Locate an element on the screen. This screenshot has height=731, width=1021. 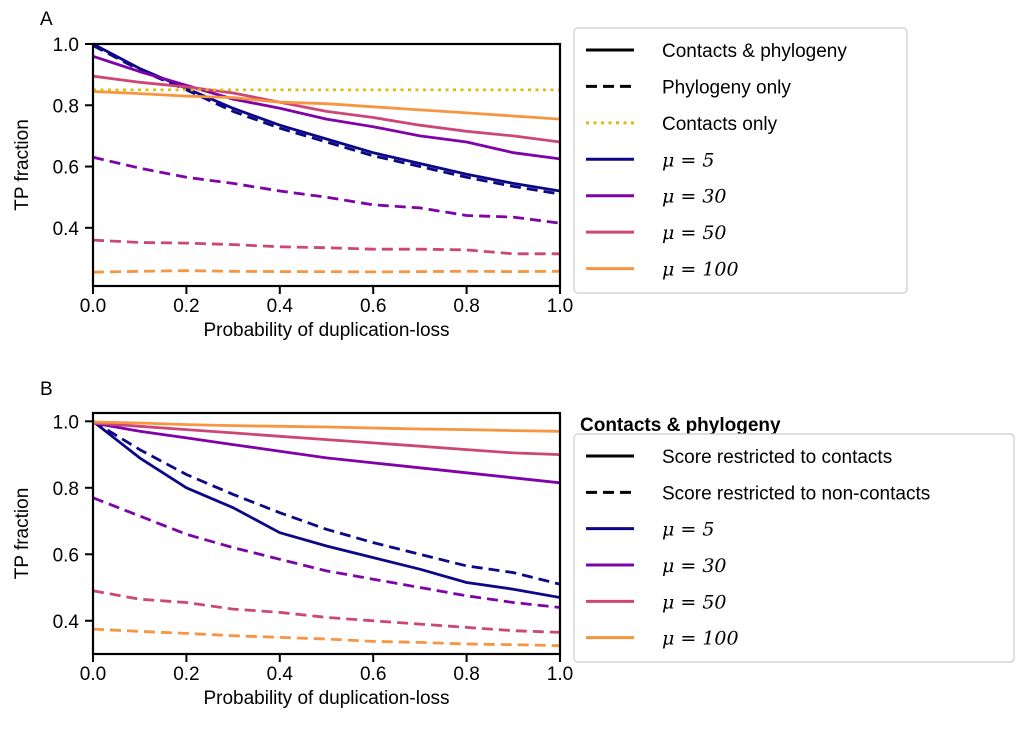
legend-label: Contacts only is located at coordinates (720, 124).